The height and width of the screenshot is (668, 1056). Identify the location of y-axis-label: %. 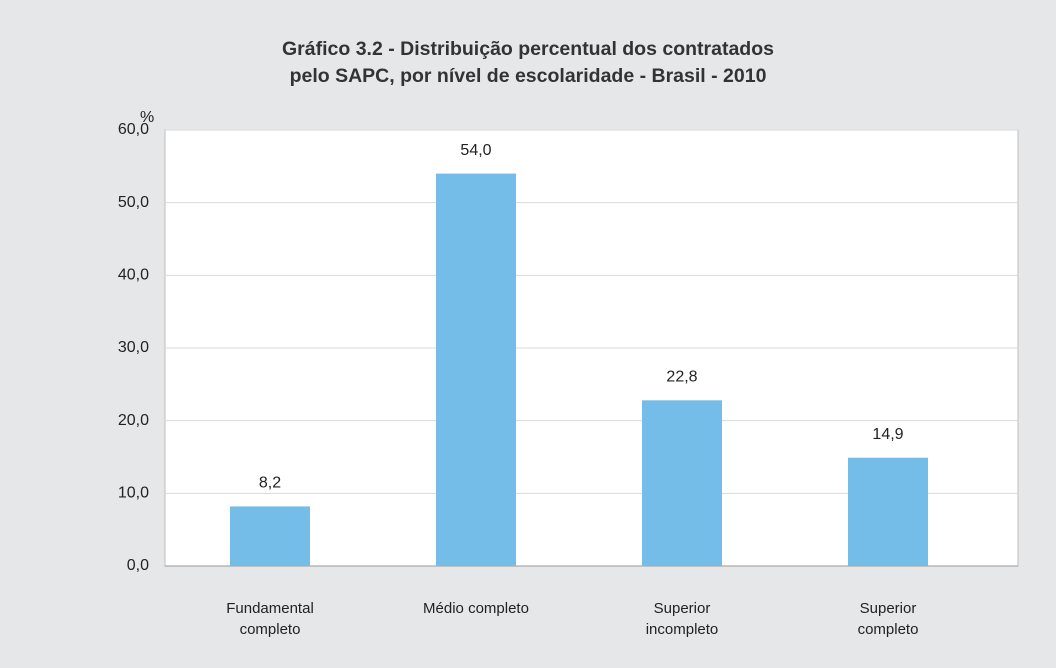
(147, 117).